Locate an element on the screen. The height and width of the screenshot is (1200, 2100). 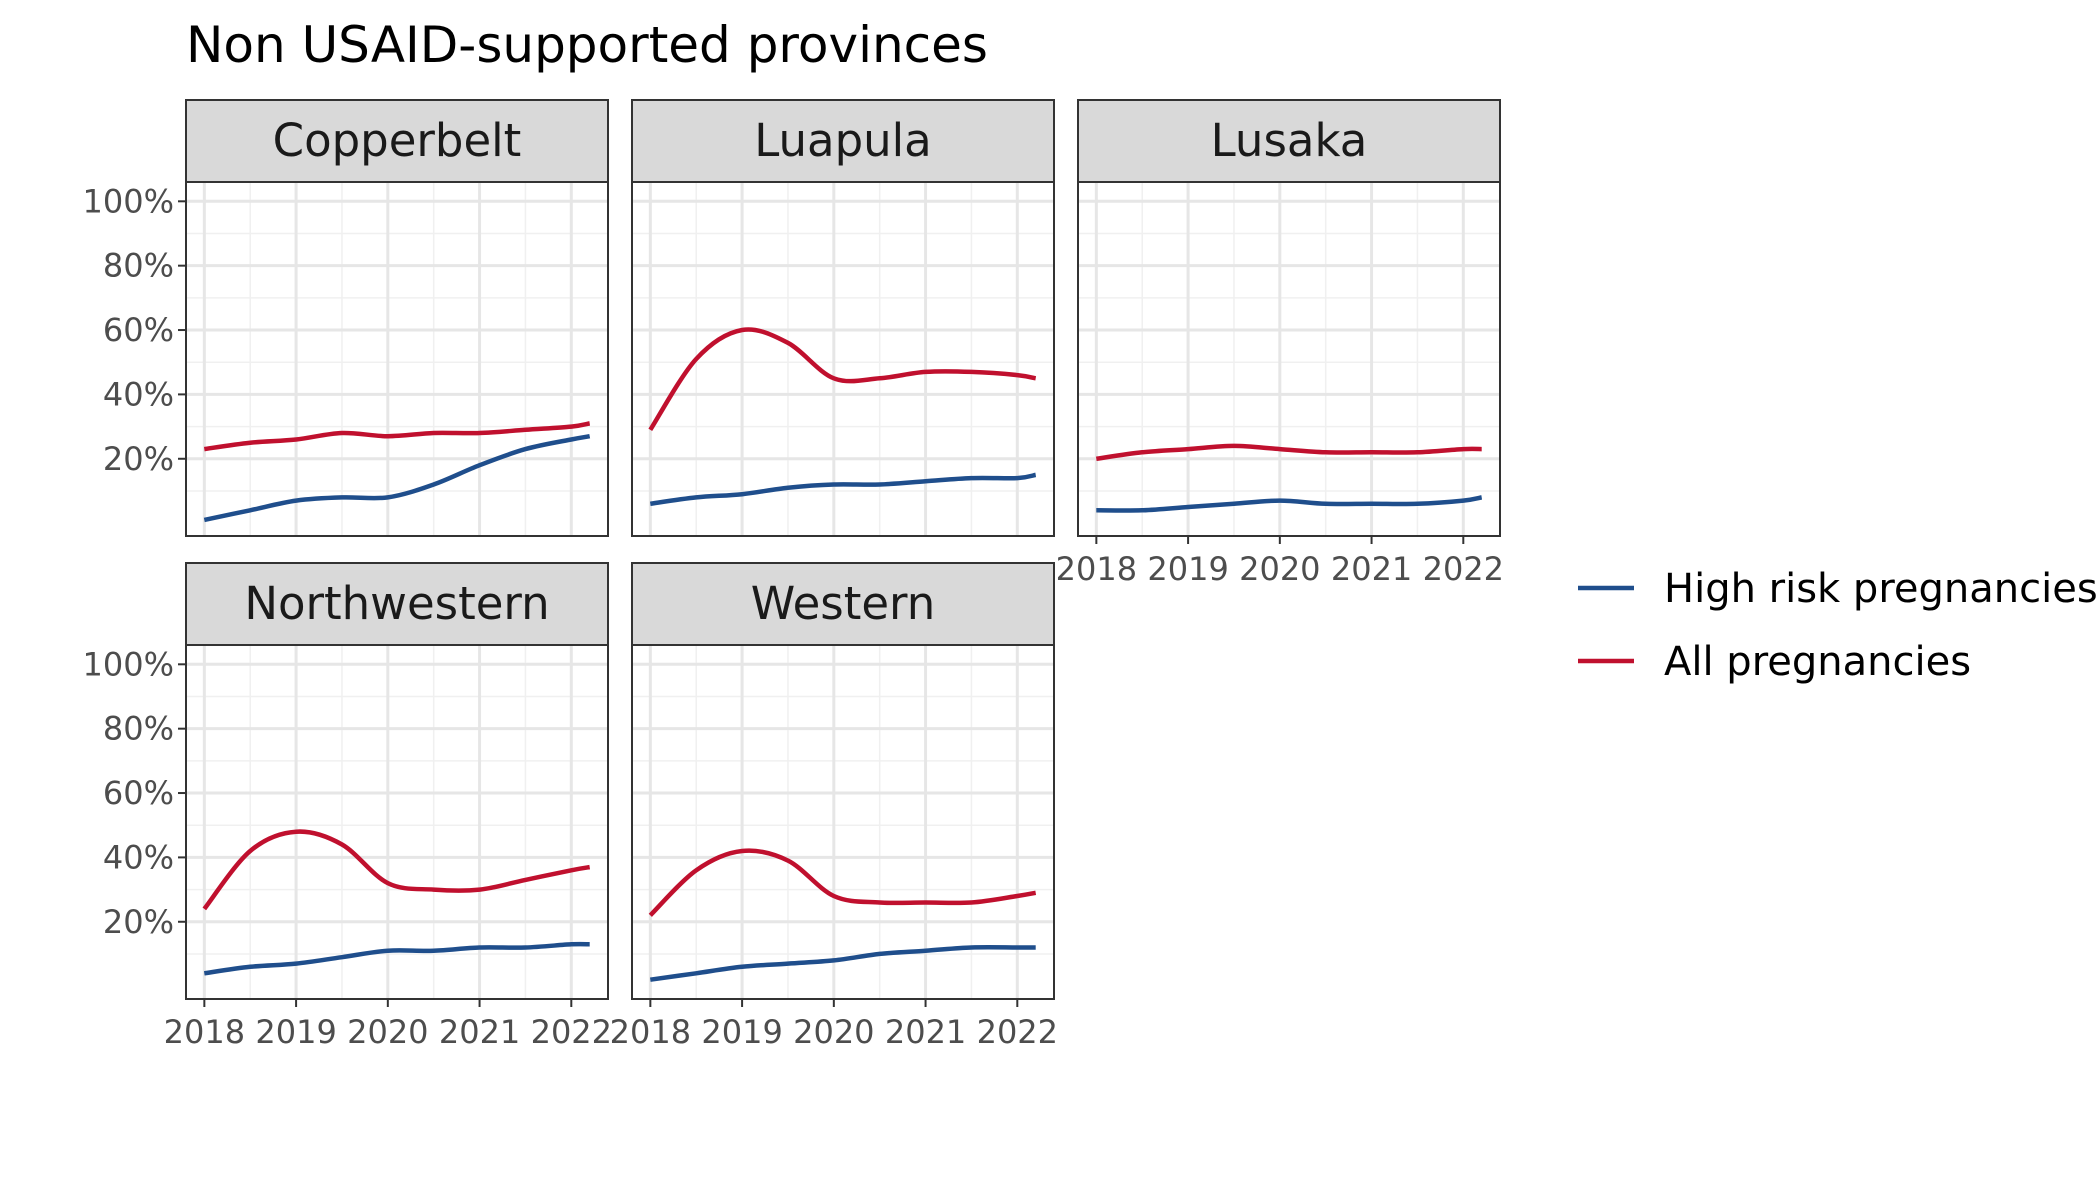
panel-copperbelt: Copperbelt 20% 40% 60% 80% 100% is located at coordinates (346, 318).